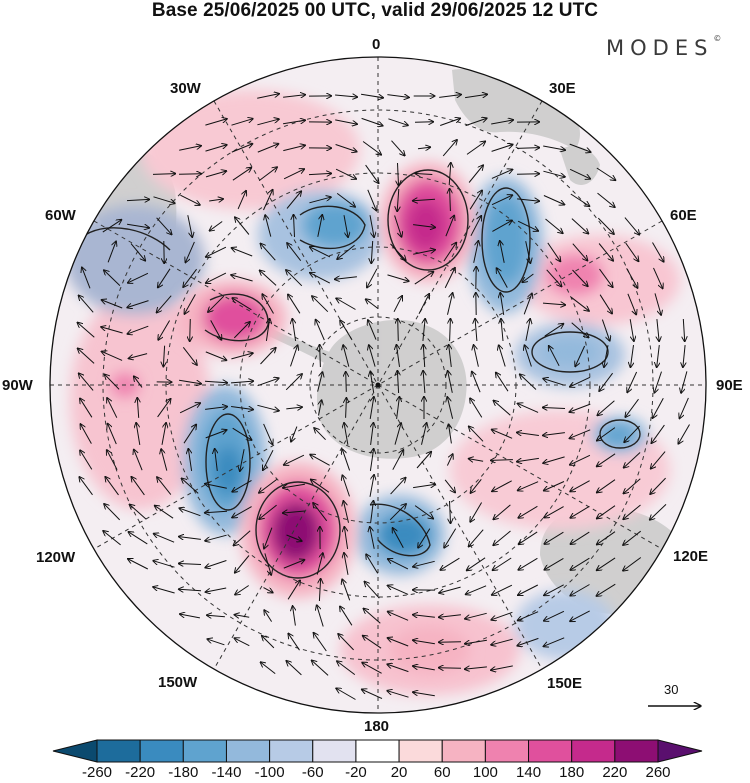  What do you see at coordinates (680, 751) in the screenshot?
I see `colorbar-max-extend` at bounding box center [680, 751].